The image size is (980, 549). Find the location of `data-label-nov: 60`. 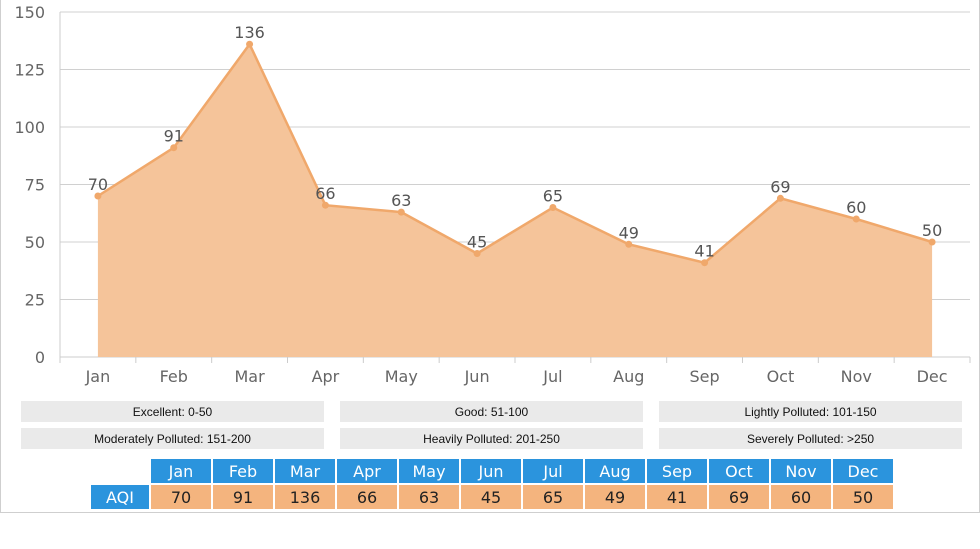

data-label-nov: 60 is located at coordinates (856, 207).